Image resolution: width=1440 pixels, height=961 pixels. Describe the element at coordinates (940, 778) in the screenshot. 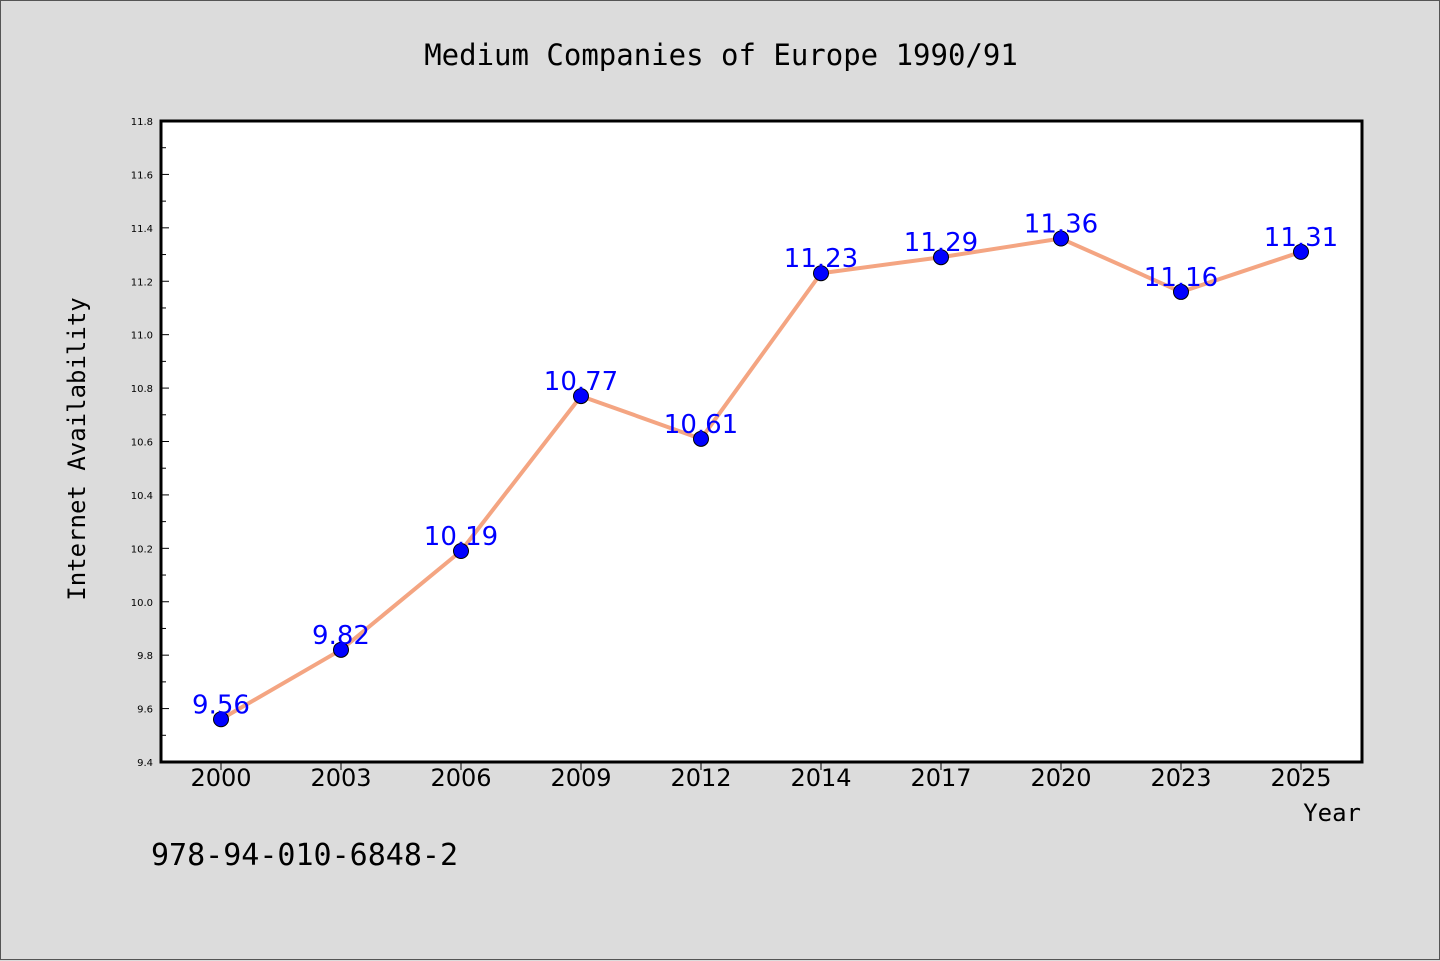

I see `x-tick-label: 2017` at that location.